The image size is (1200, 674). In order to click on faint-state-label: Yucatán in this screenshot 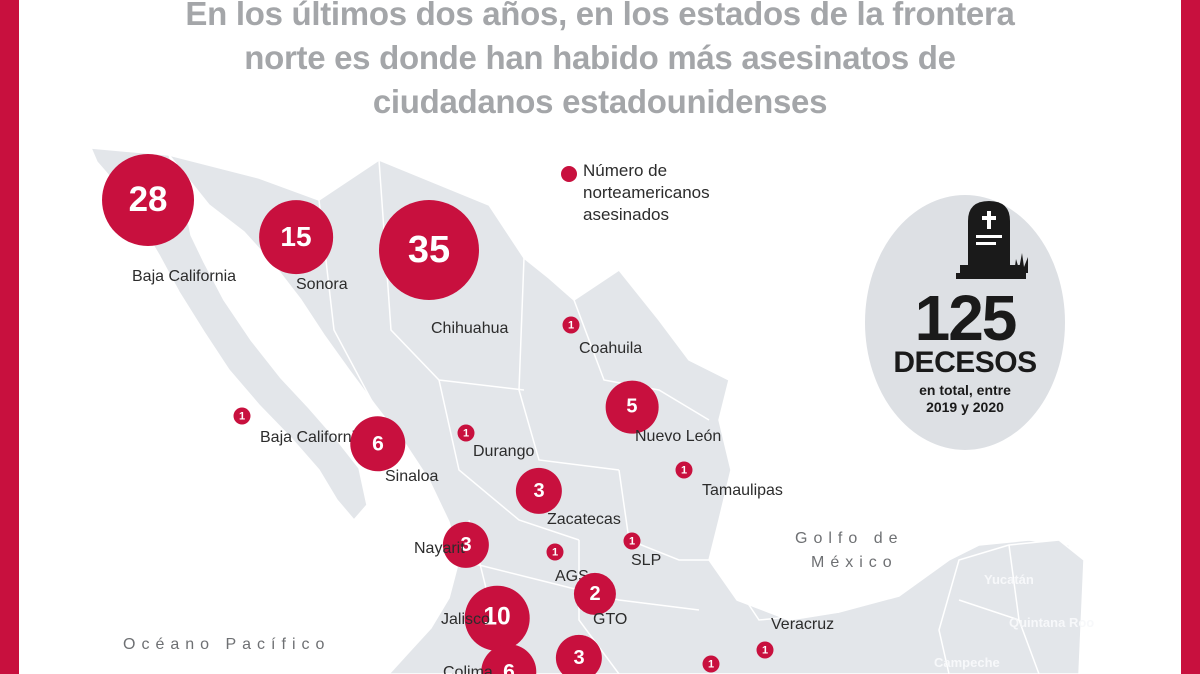, I will do `click(1009, 579)`.